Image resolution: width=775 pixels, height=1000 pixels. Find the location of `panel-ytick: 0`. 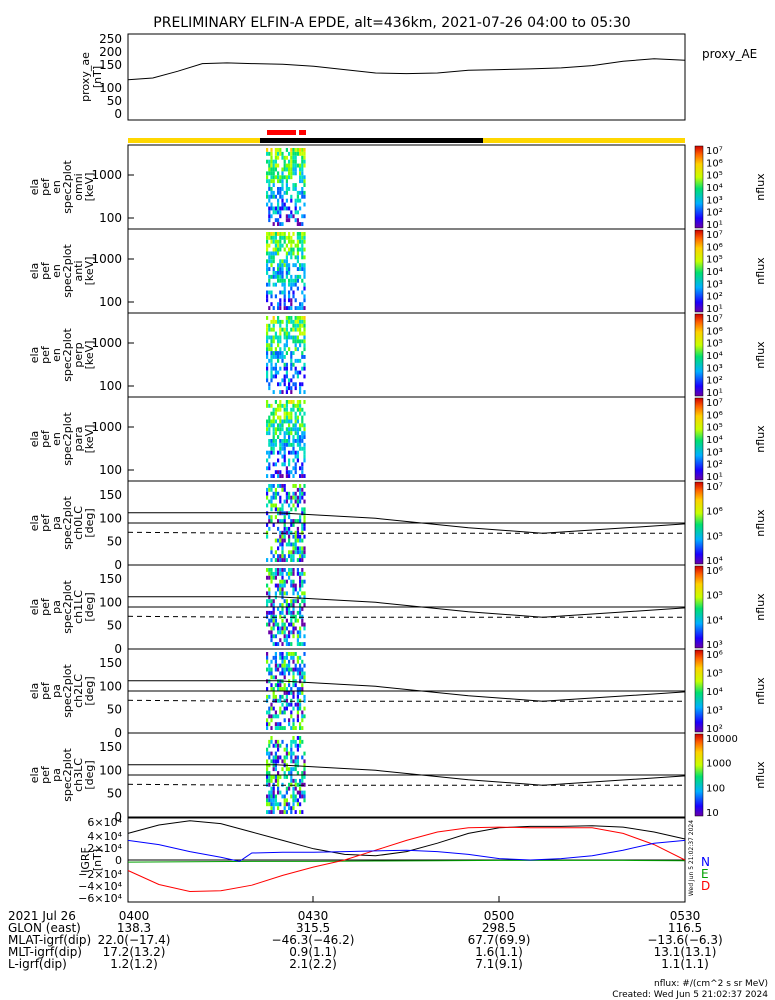

panel-ytick: 0 is located at coordinates (118, 649).